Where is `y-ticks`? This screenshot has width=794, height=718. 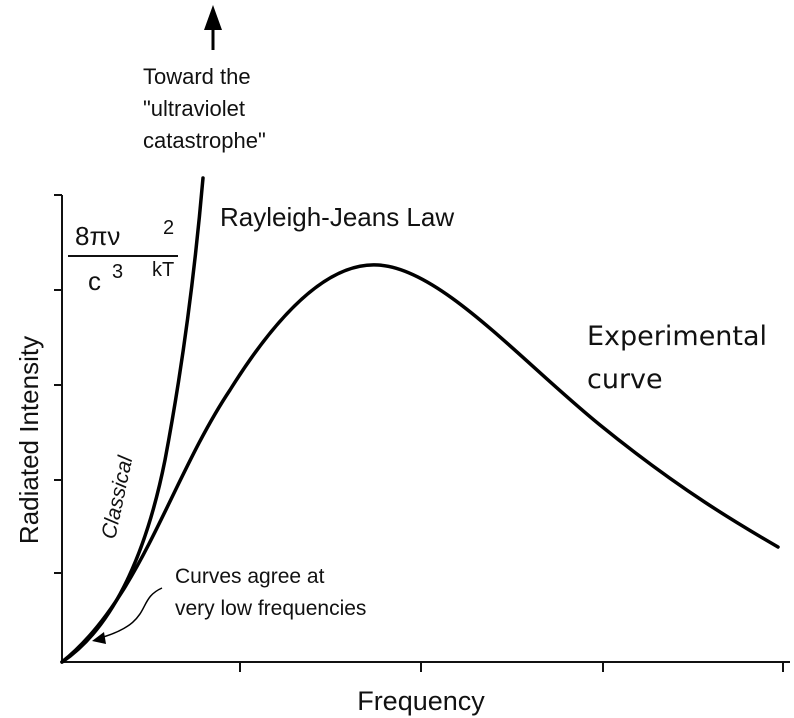 y-ticks is located at coordinates (58, 384).